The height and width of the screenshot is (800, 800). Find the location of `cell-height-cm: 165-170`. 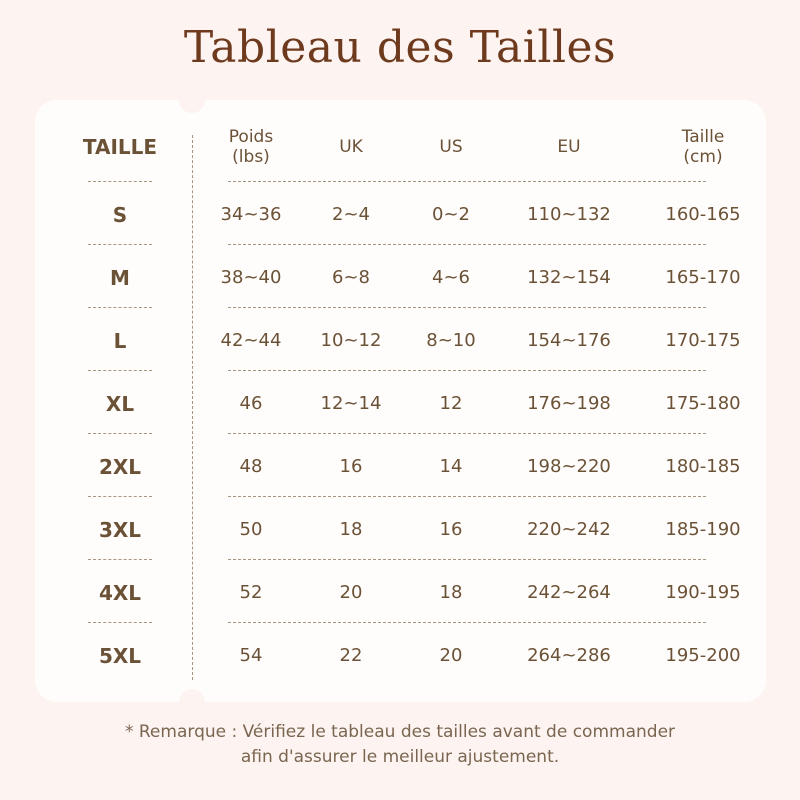

cell-height-cm: 165-170 is located at coordinates (703, 277).